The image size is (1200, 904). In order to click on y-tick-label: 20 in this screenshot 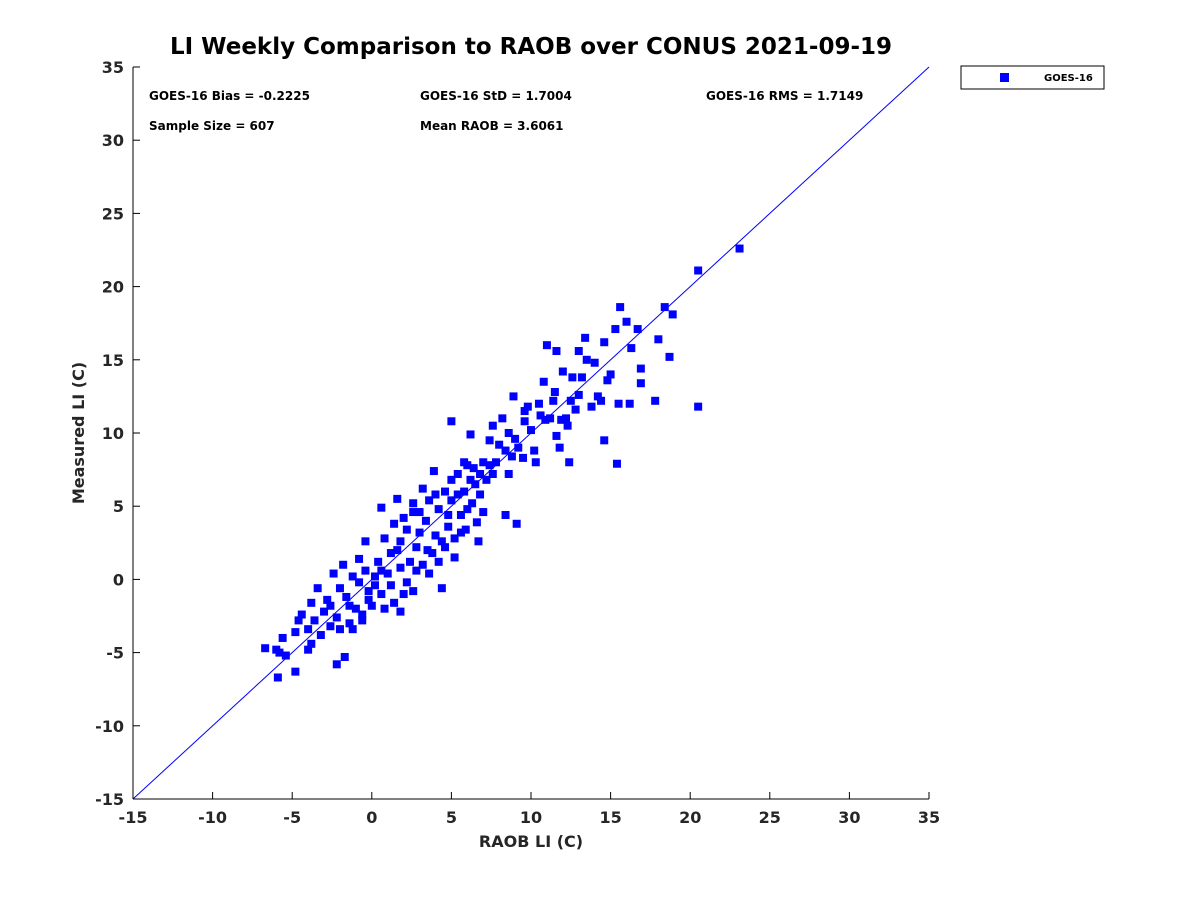, I will do `click(113, 287)`.